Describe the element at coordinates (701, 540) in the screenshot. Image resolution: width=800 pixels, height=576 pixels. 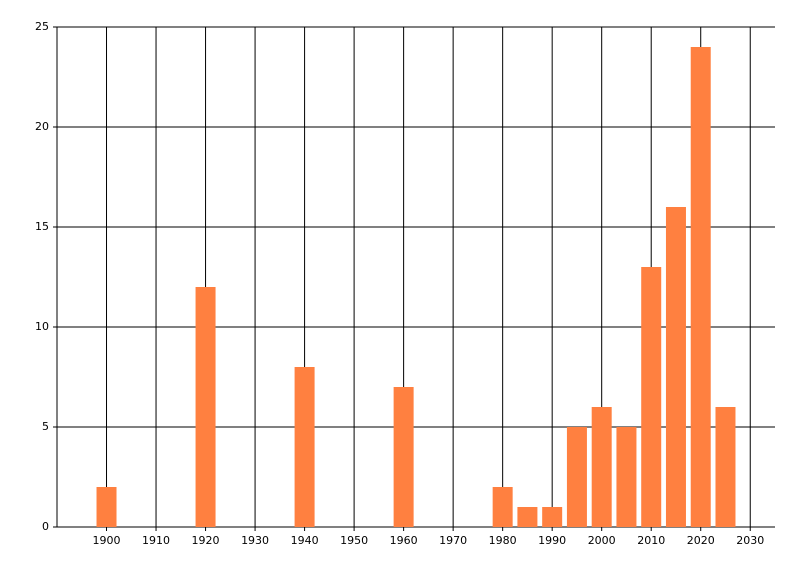
I see `x-tick-label: 2020` at that location.